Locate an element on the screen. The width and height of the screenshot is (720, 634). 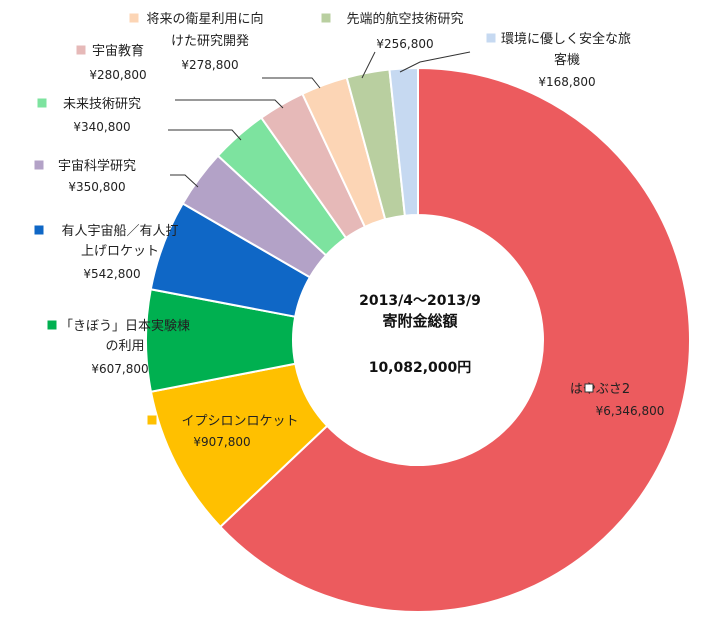
slice-label-3-line-2: の利用 is located at coordinates (124, 346).